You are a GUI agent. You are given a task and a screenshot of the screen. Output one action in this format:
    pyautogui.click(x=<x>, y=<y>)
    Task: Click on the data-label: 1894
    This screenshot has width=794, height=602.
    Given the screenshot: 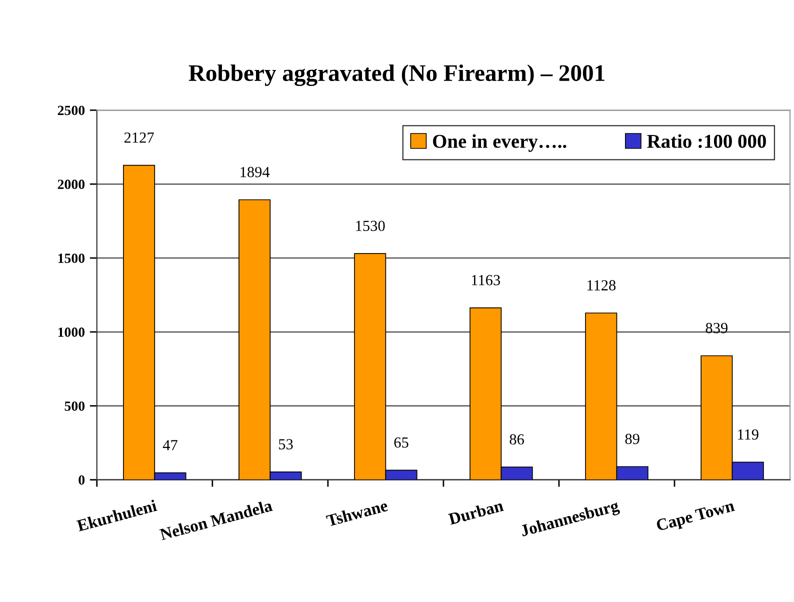 What is the action you would take?
    pyautogui.click(x=255, y=172)
    